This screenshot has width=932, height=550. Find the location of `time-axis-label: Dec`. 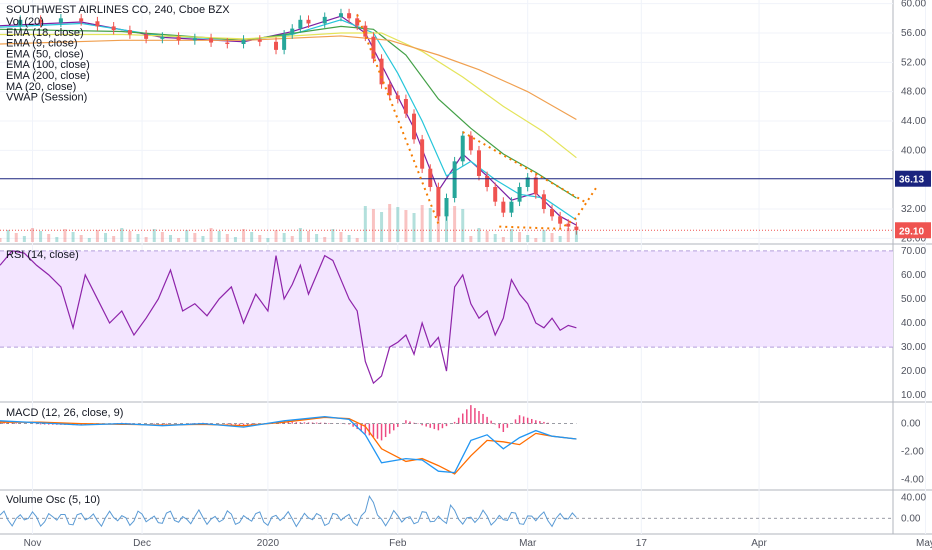

time-axis-label: Dec is located at coordinates (142, 543).